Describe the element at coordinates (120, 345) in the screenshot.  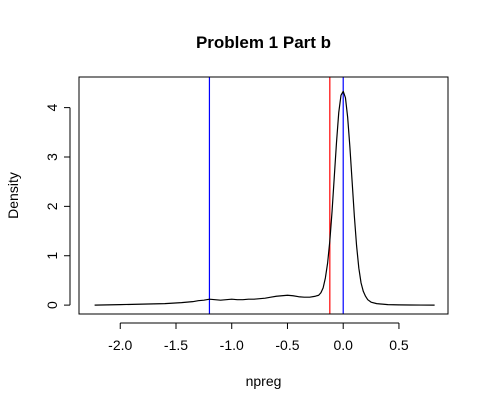
I see `x-tick-label: -2.0` at that location.